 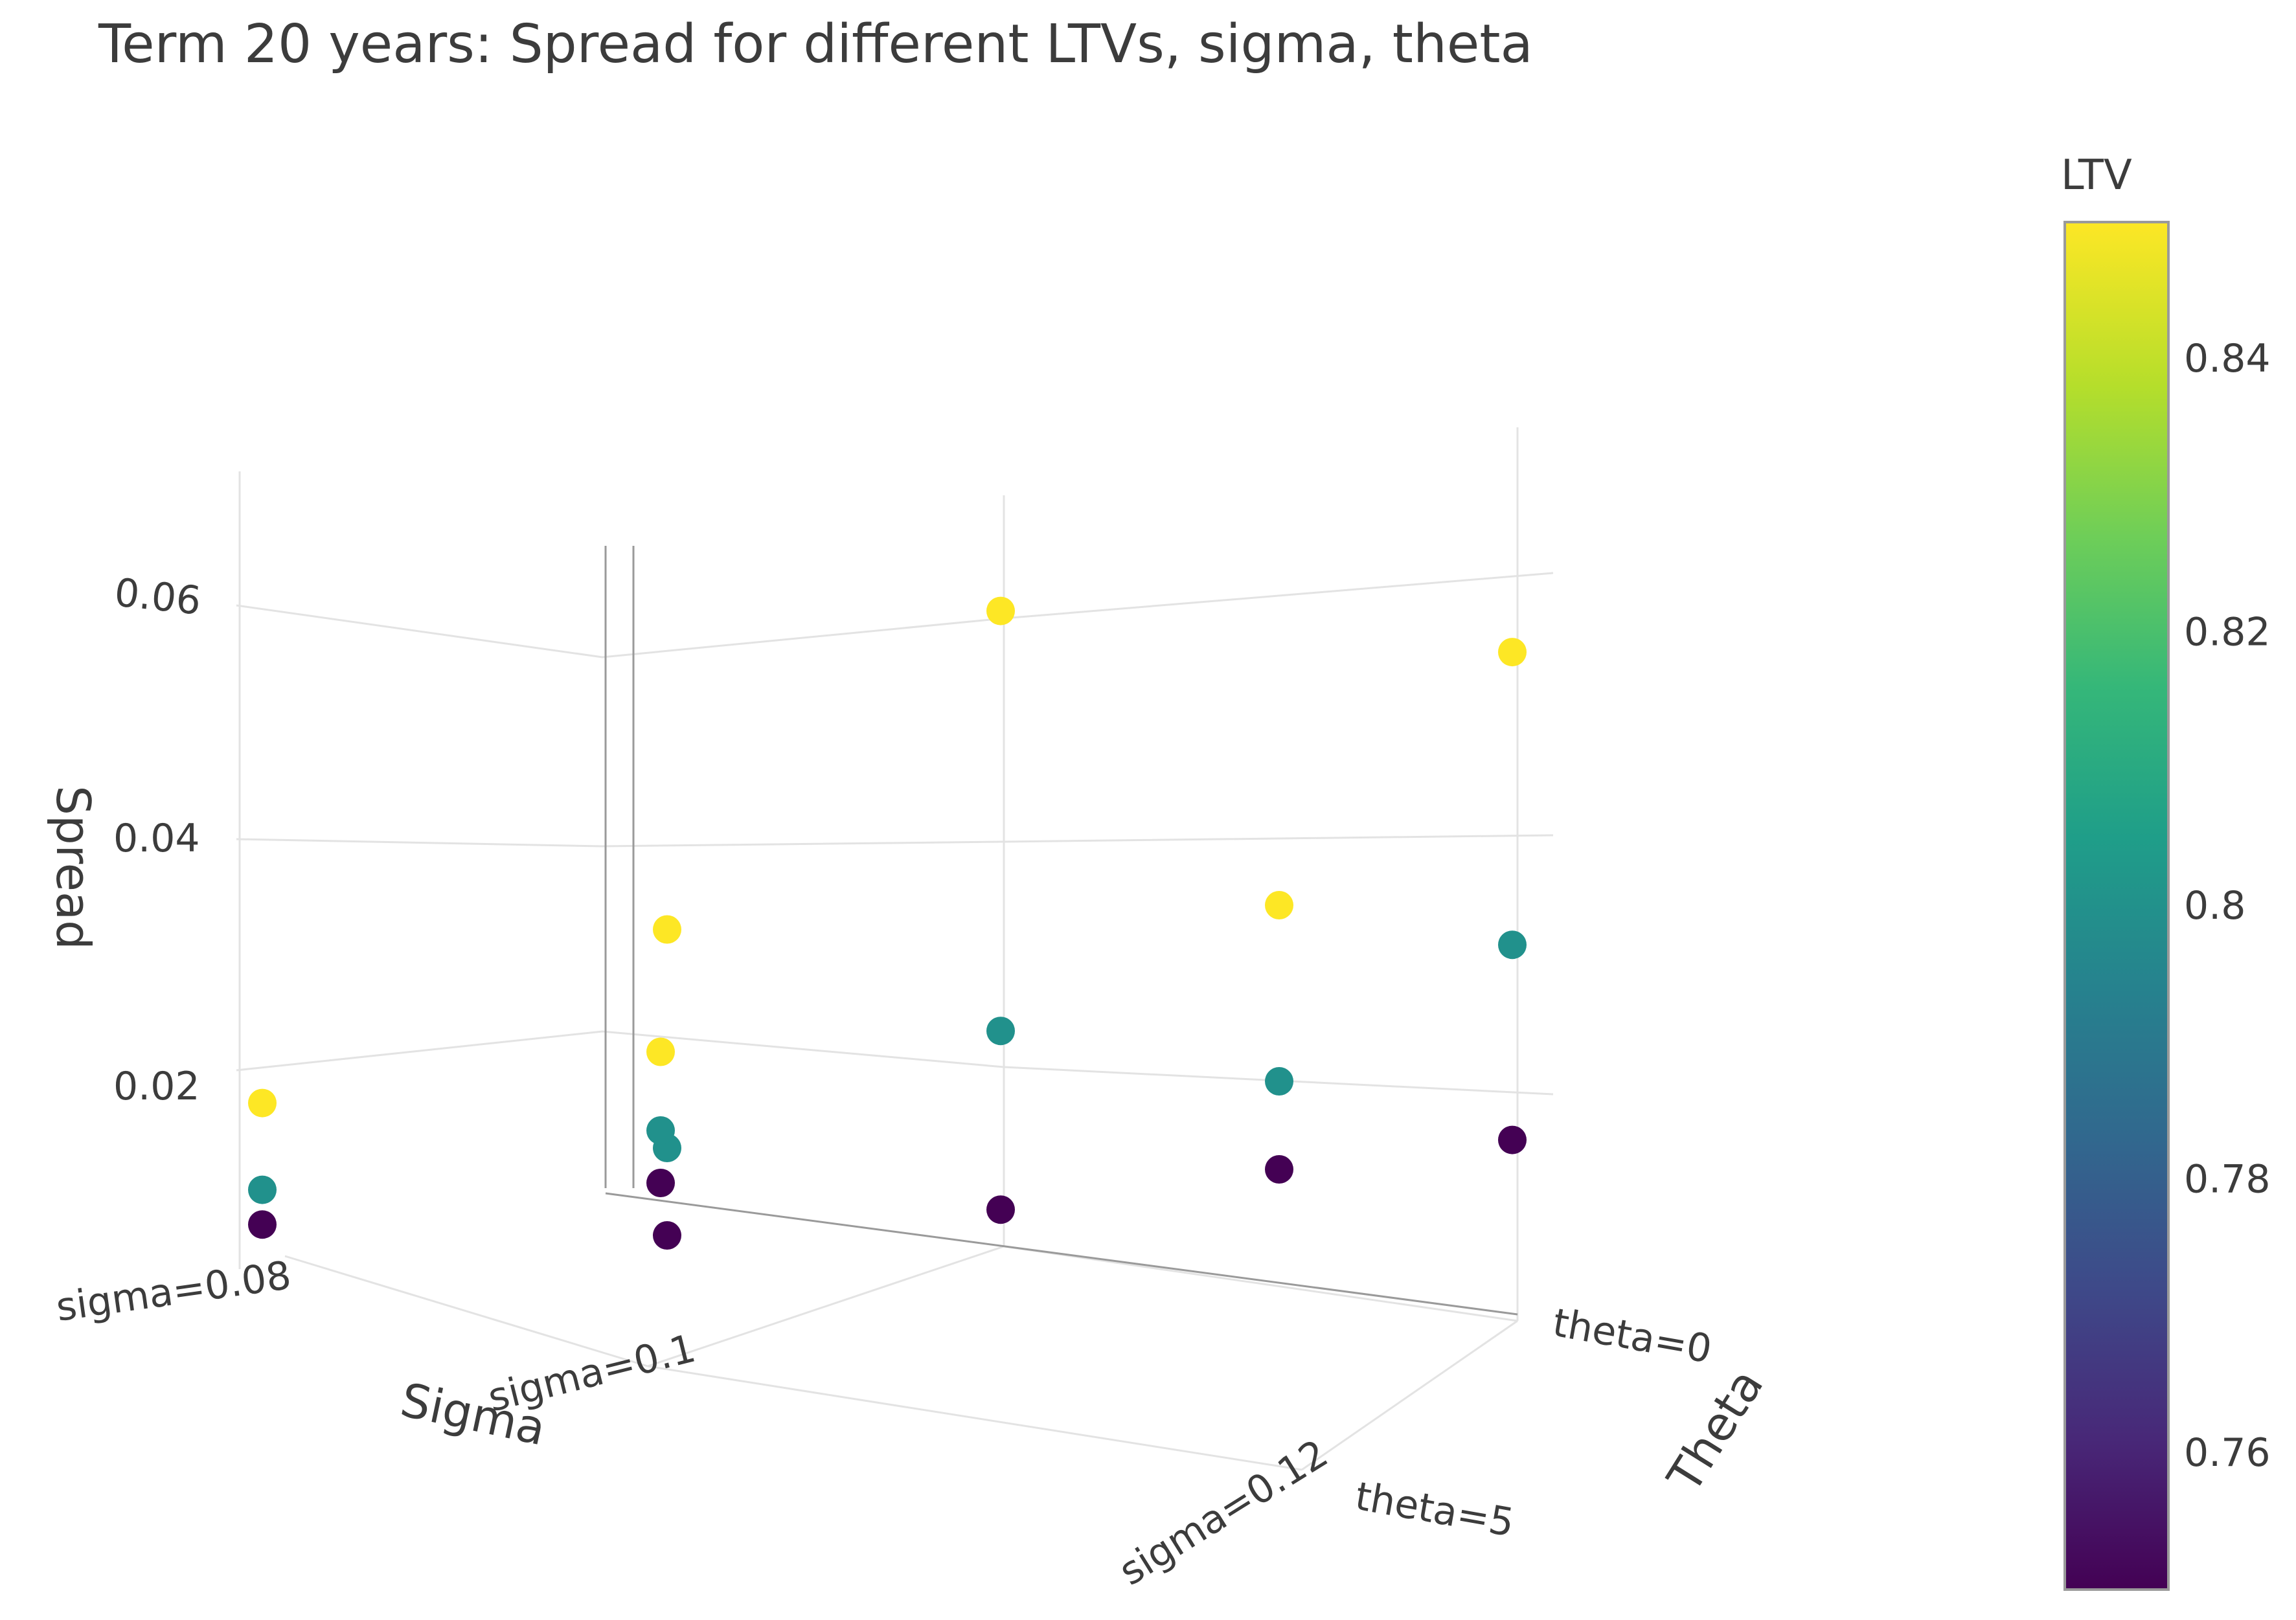 I want to click on y-tick-label: theta=5, so click(x=1434, y=1510).